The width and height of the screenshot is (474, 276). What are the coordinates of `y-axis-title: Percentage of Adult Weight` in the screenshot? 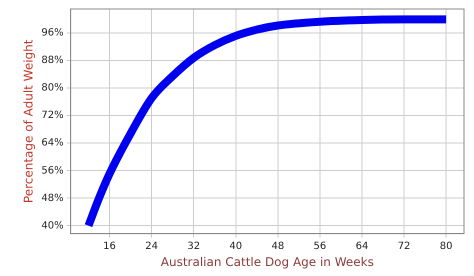 It's located at (28, 121).